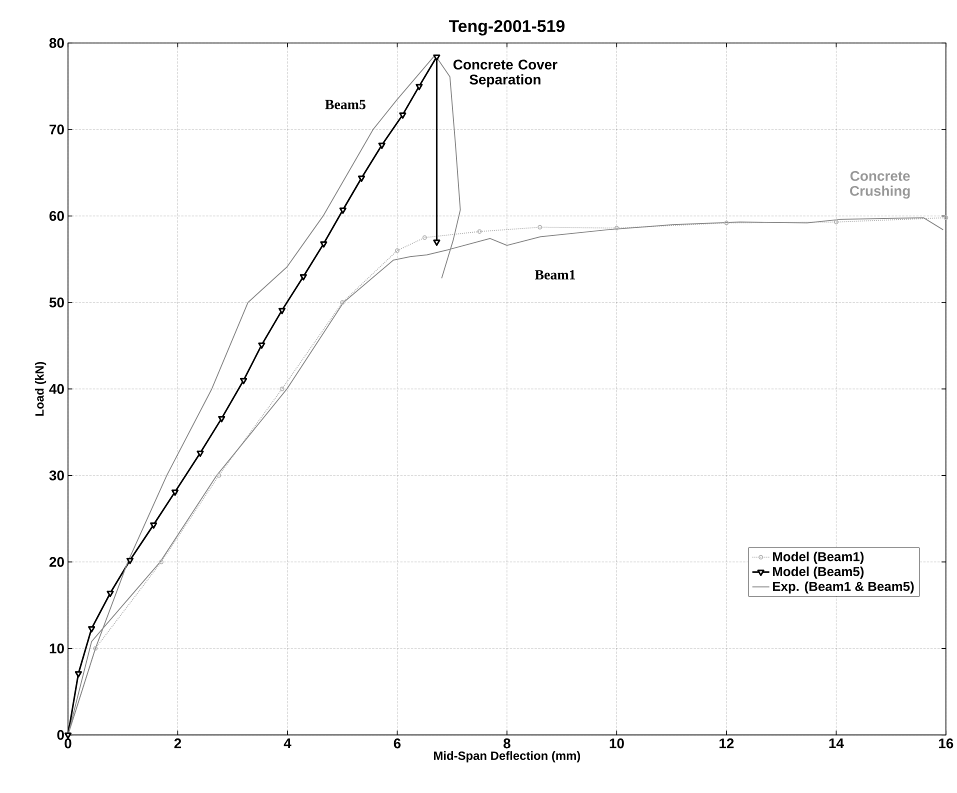 Image resolution: width=957 pixels, height=793 pixels. I want to click on annotation: Concrete Crushing, so click(880, 185).